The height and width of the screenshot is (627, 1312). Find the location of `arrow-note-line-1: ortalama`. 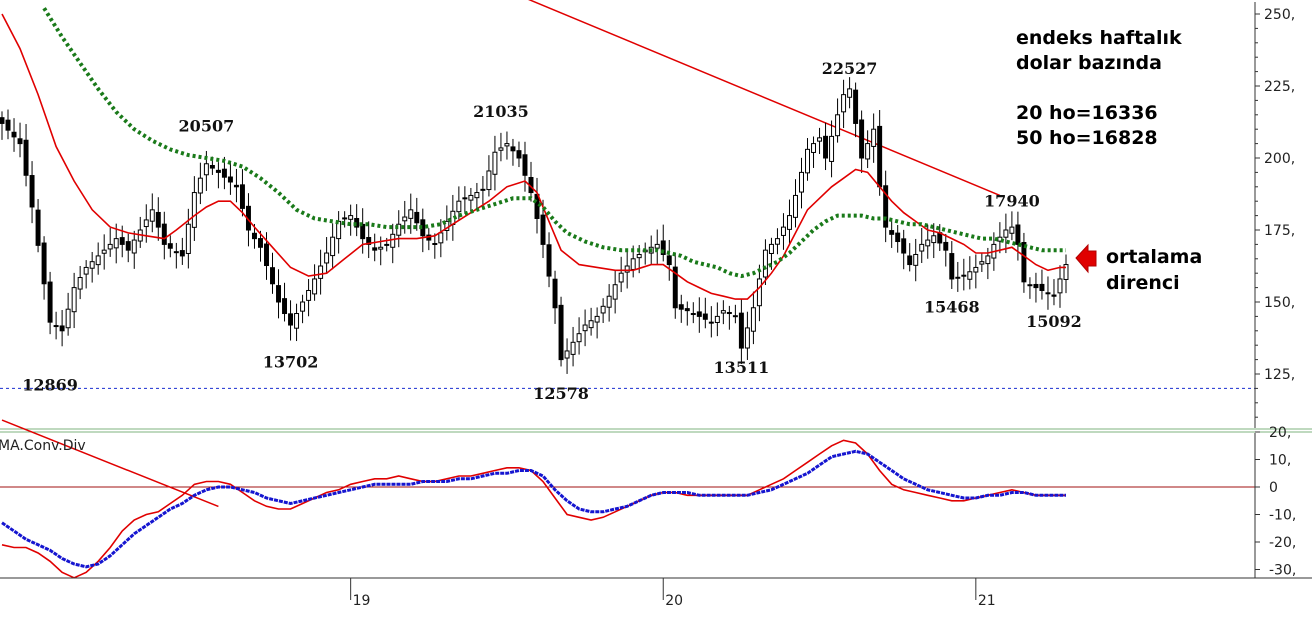

arrow-note-line-1: ortalama is located at coordinates (1154, 257).